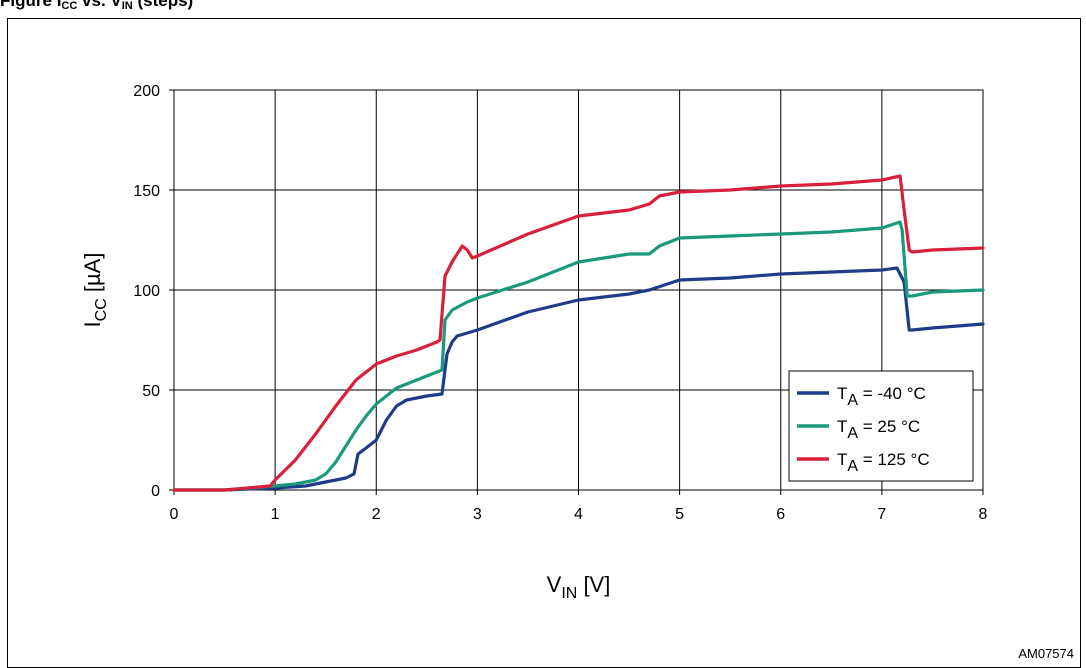 The image size is (1086, 668). I want to click on figure-title: Figure ICC vs. VIN (steps), so click(97, 6).